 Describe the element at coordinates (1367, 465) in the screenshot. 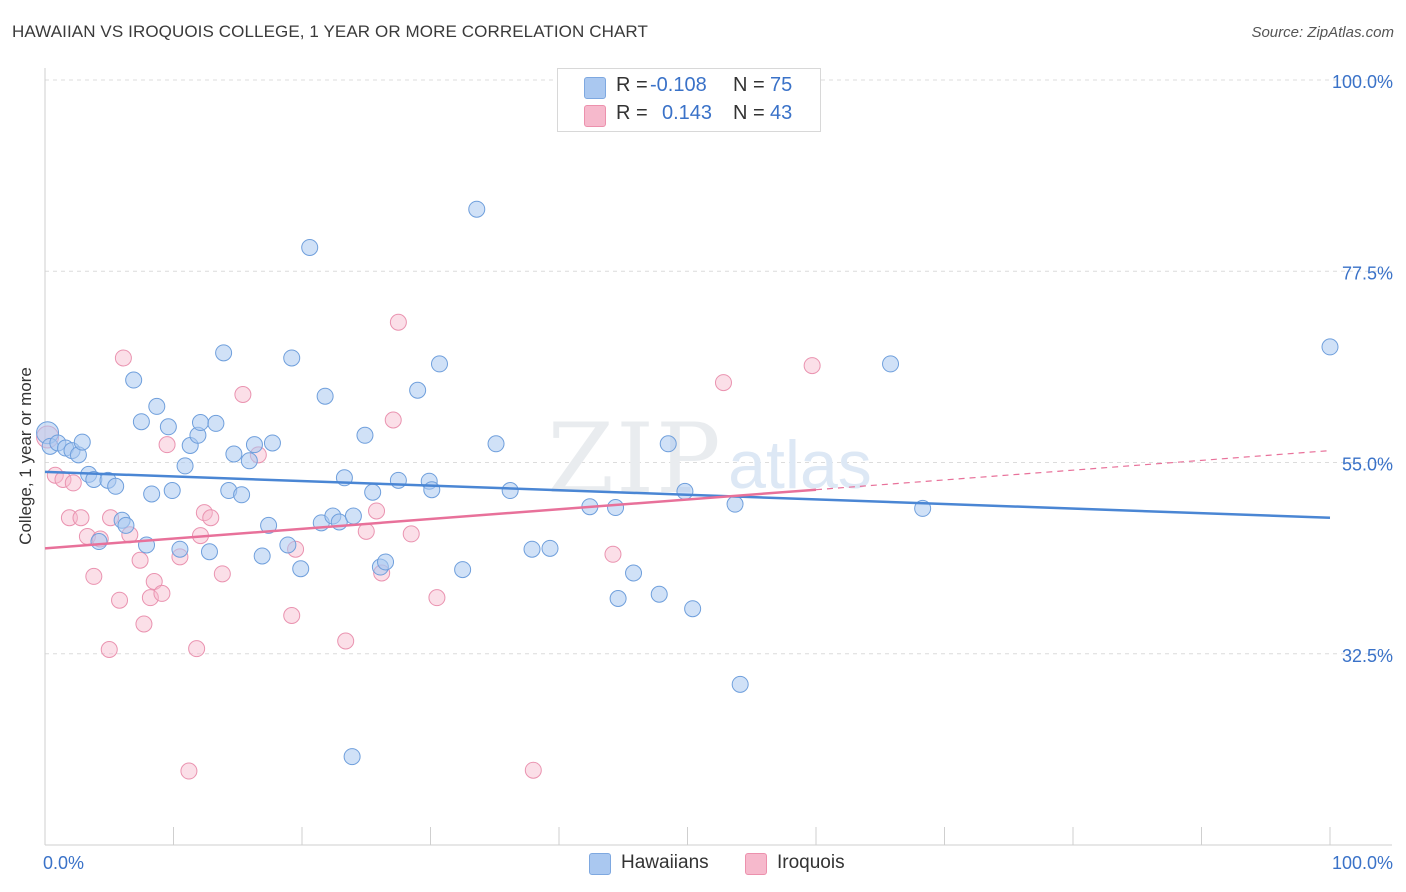

I see `y-tick-label: 55.0%` at that location.